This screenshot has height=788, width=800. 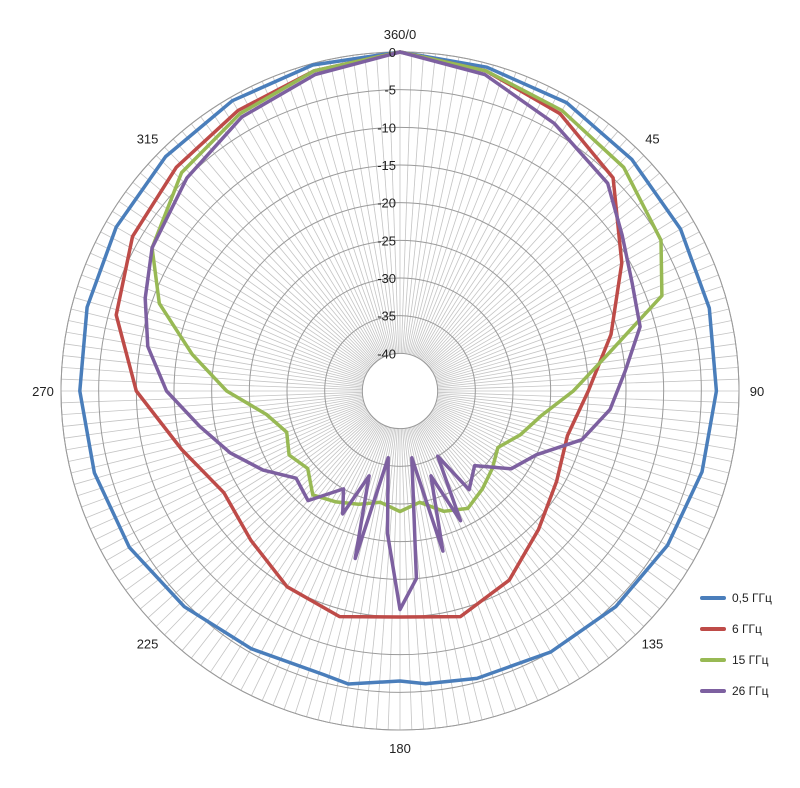 I want to click on radial-tick-label: -40, so click(x=386, y=353).